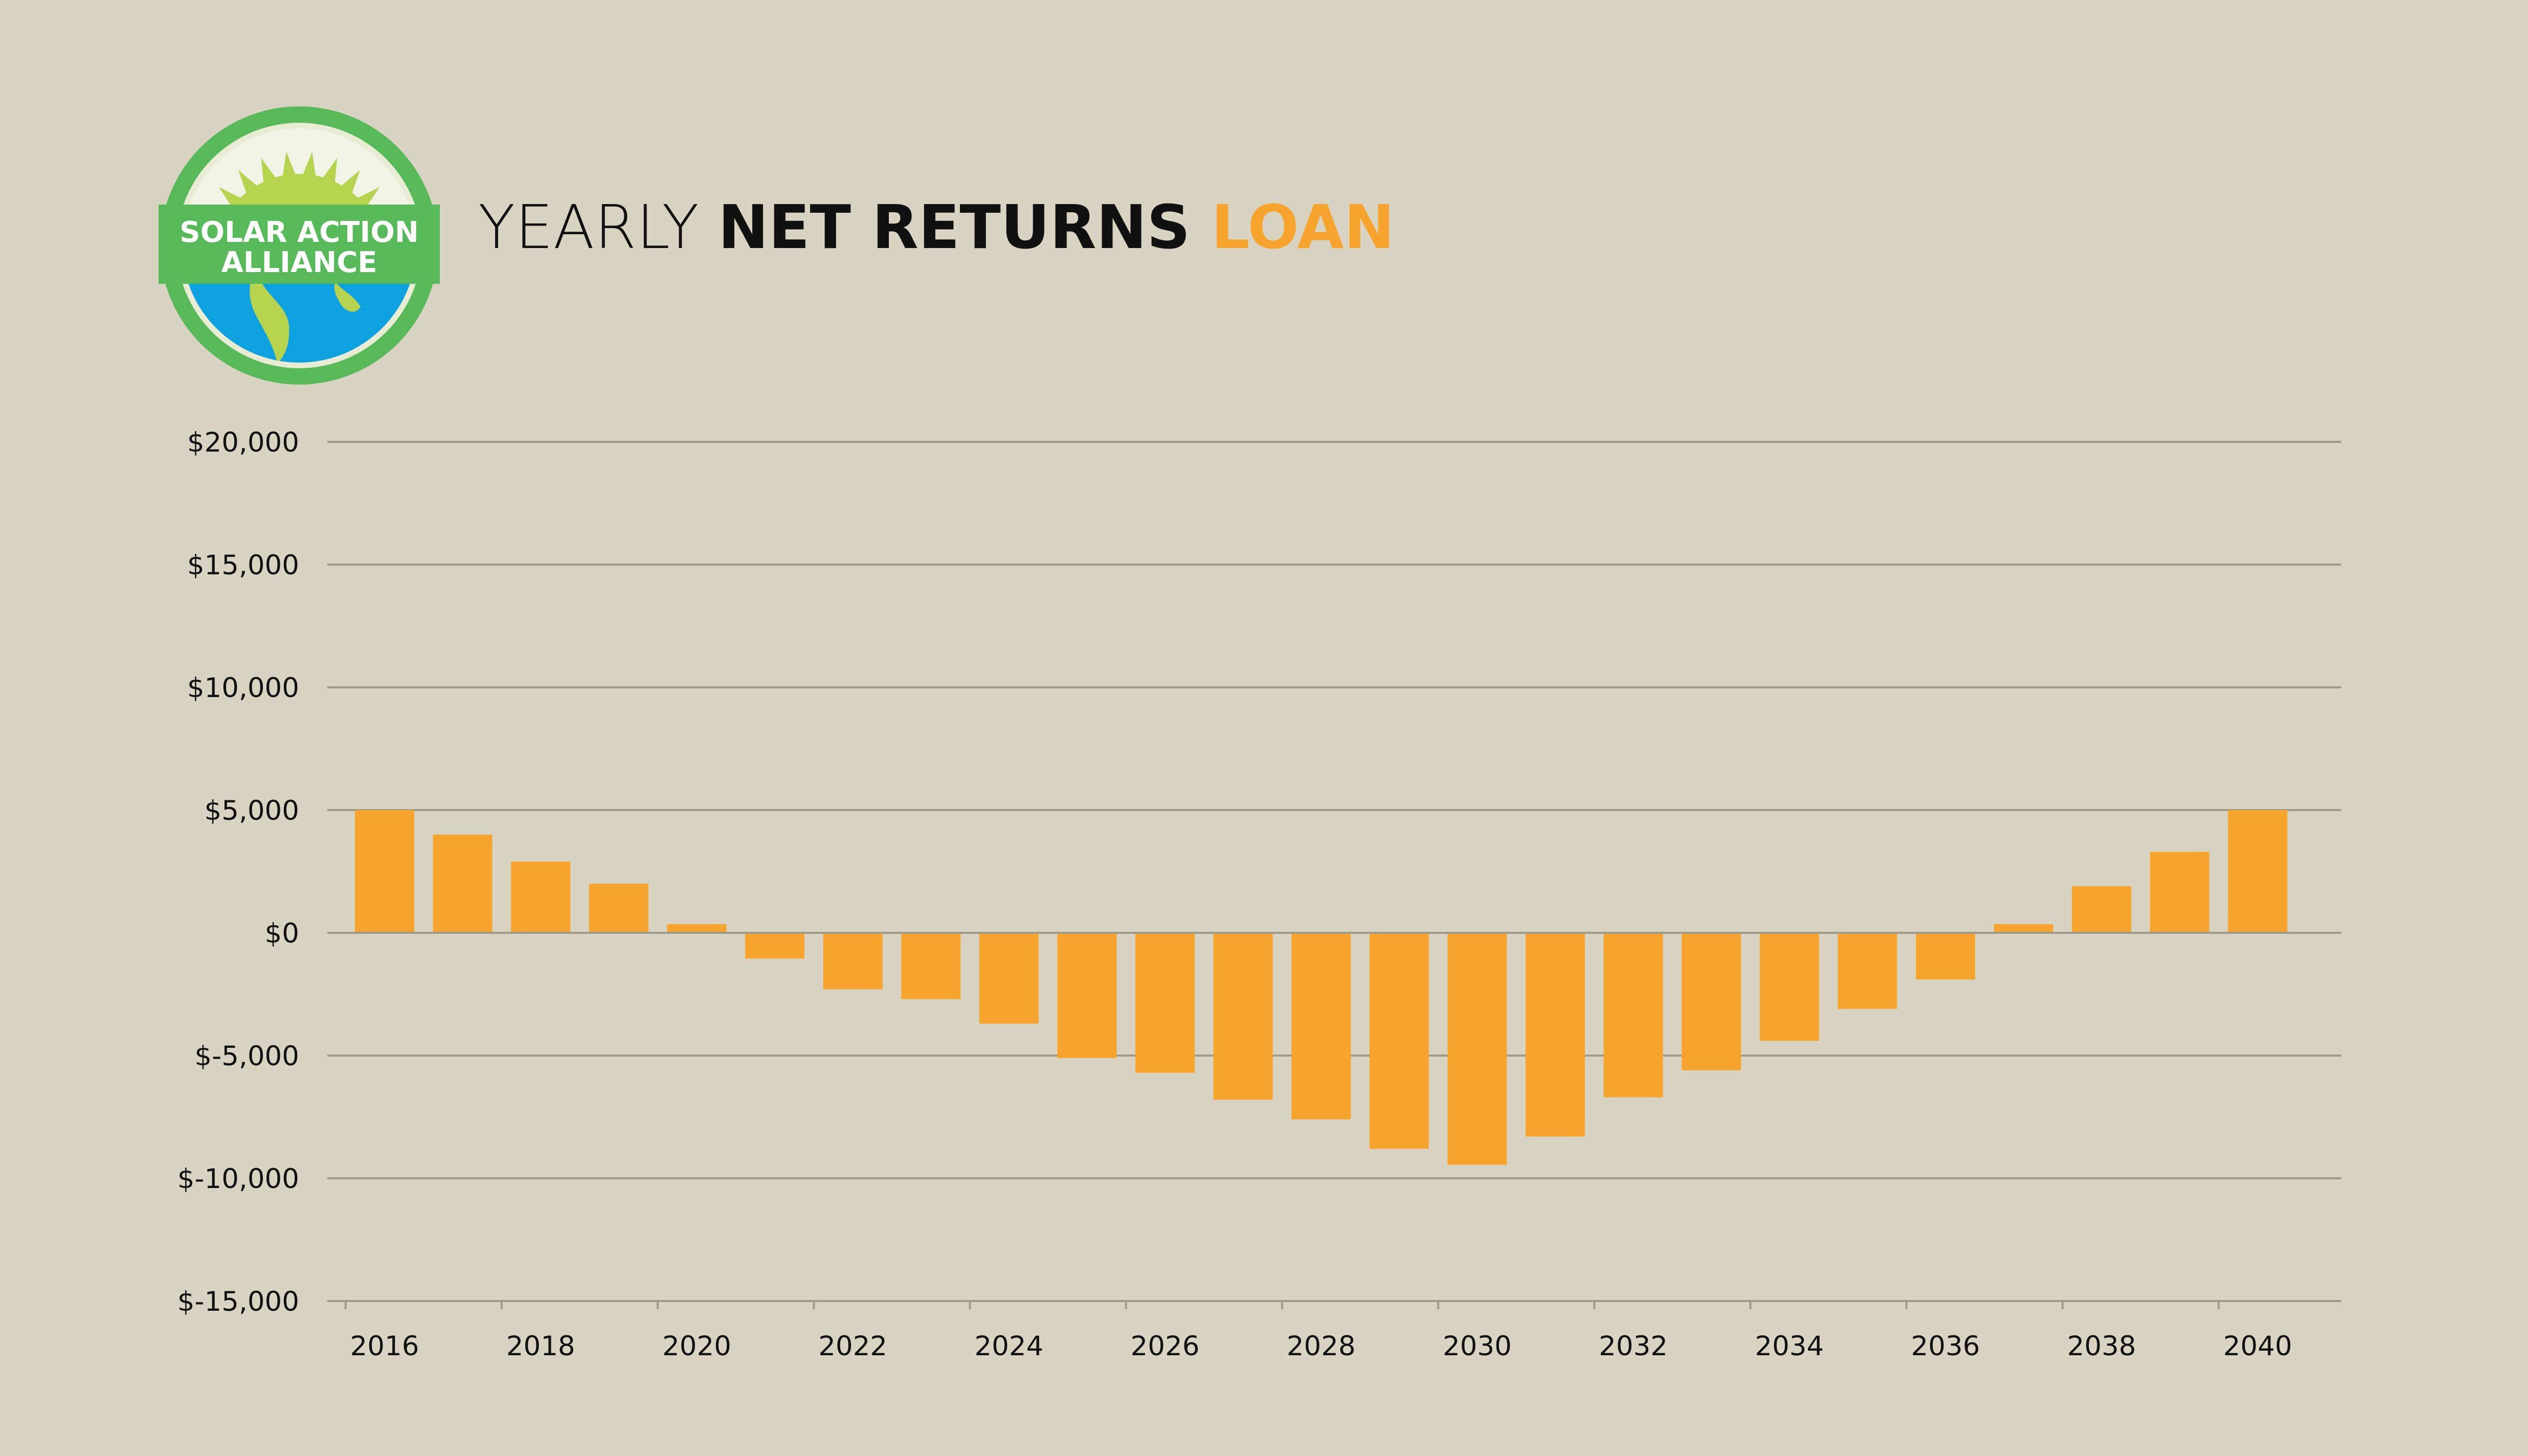 The height and width of the screenshot is (1456, 2528). Describe the element at coordinates (238, 1179) in the screenshot. I see `y-tick-label: $-10,000` at that location.